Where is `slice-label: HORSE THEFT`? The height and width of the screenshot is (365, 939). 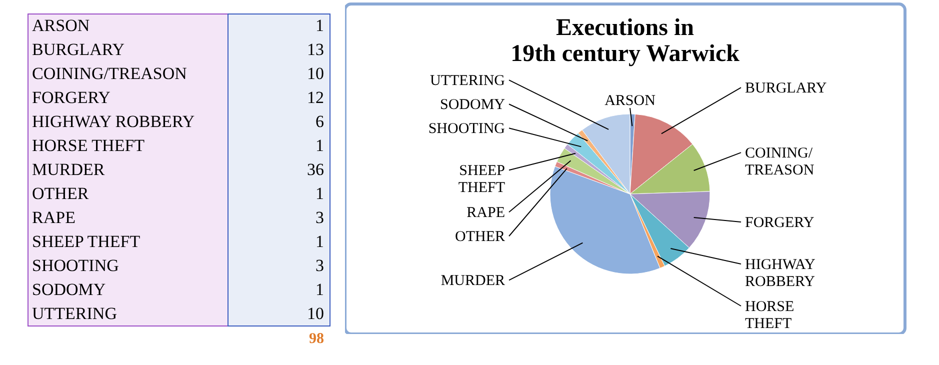
slice-label: HORSE THEFT is located at coordinates (769, 315).